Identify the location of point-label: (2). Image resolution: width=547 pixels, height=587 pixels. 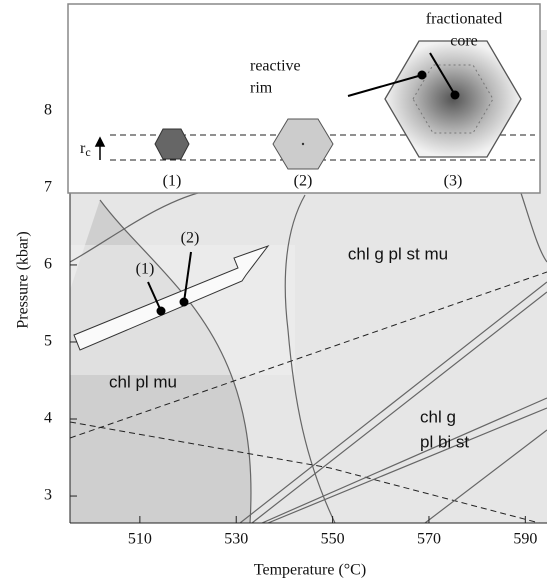
(190, 238).